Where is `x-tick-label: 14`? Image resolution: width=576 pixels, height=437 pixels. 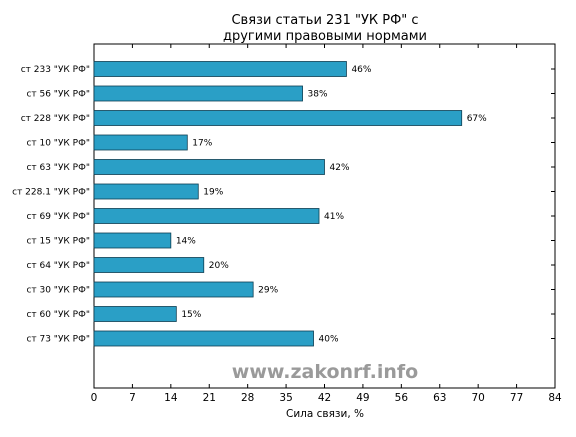
x-tick-label: 14 is located at coordinates (171, 398).